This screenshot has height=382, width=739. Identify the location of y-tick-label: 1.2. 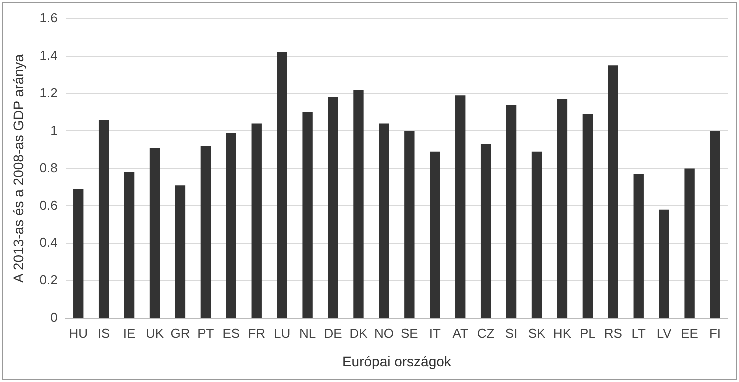
(49, 92).